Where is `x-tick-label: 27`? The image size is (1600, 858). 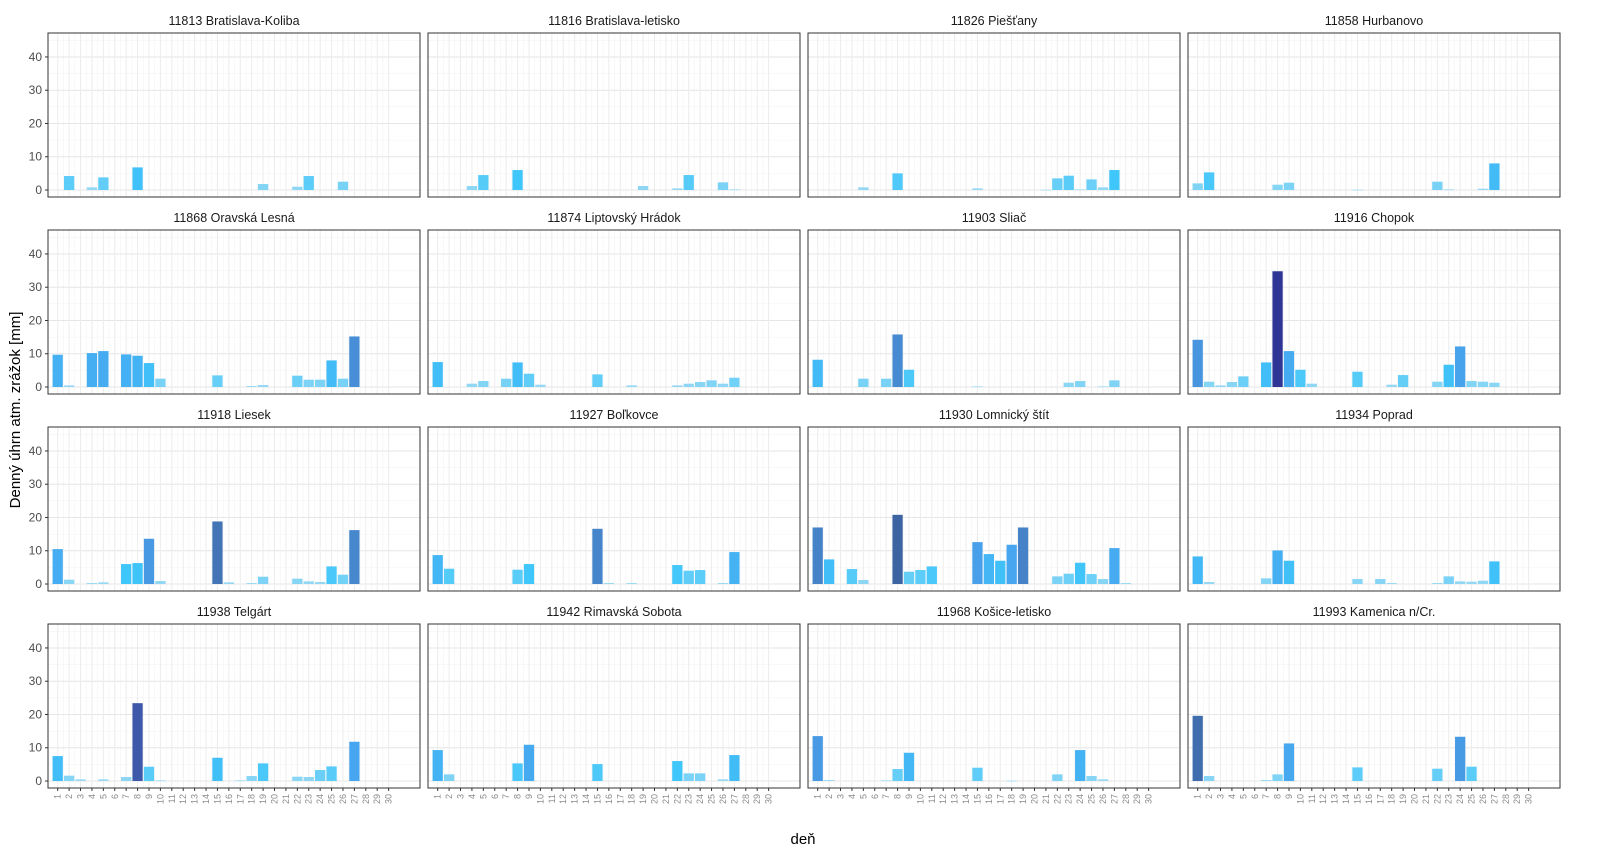 x-tick-label: 27 is located at coordinates (1114, 799).